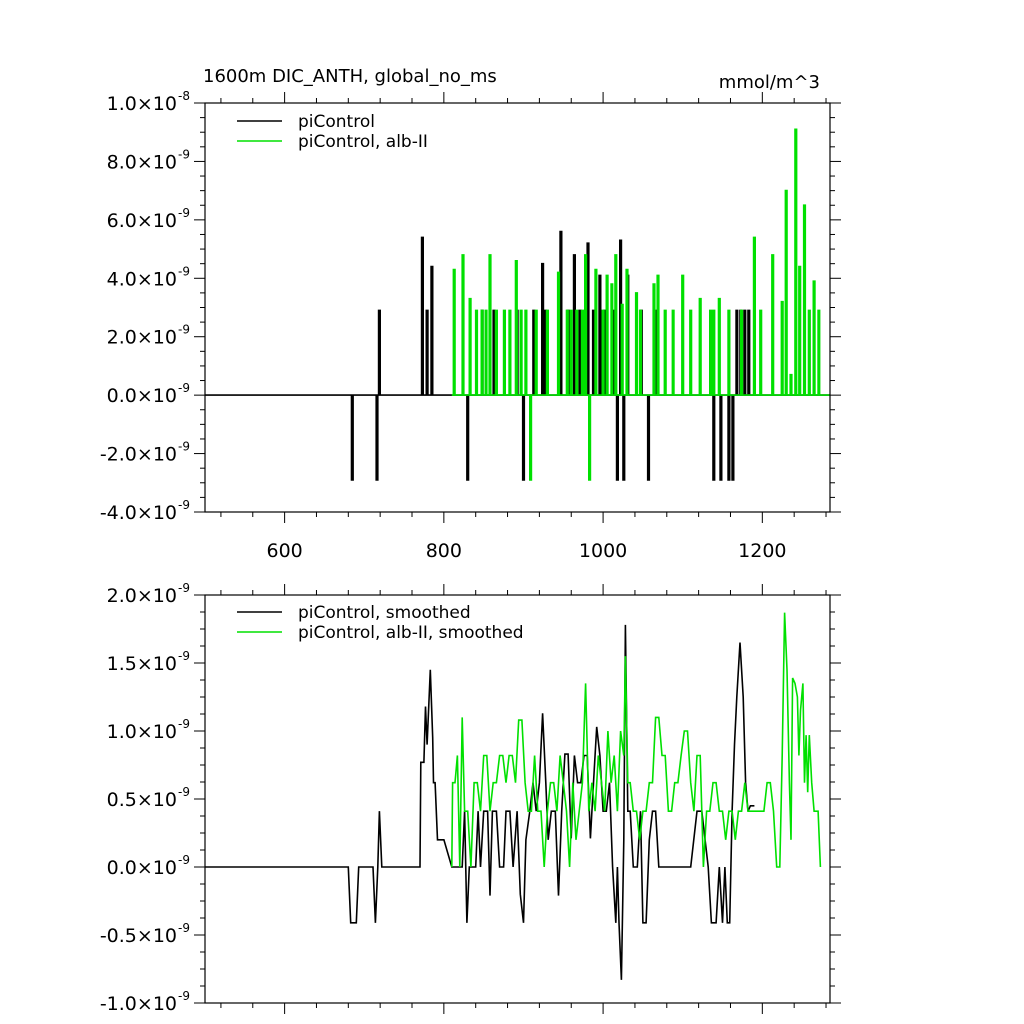 This screenshot has width=1024, height=1024. Describe the element at coordinates (411, 633) in the screenshot. I see `legend-label: piControl, alb-II, smoothed` at that location.